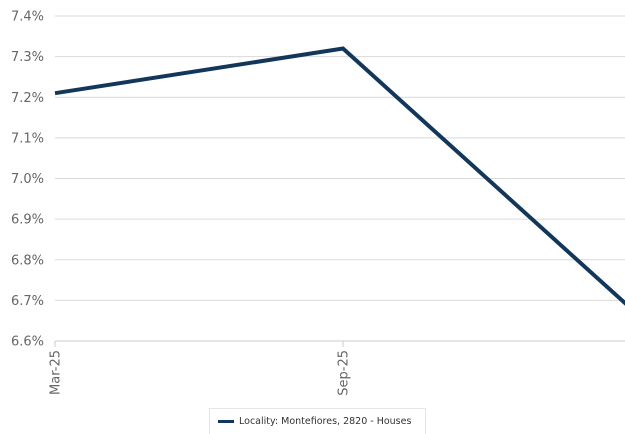  I want to click on legend-swatch, so click(226, 421).